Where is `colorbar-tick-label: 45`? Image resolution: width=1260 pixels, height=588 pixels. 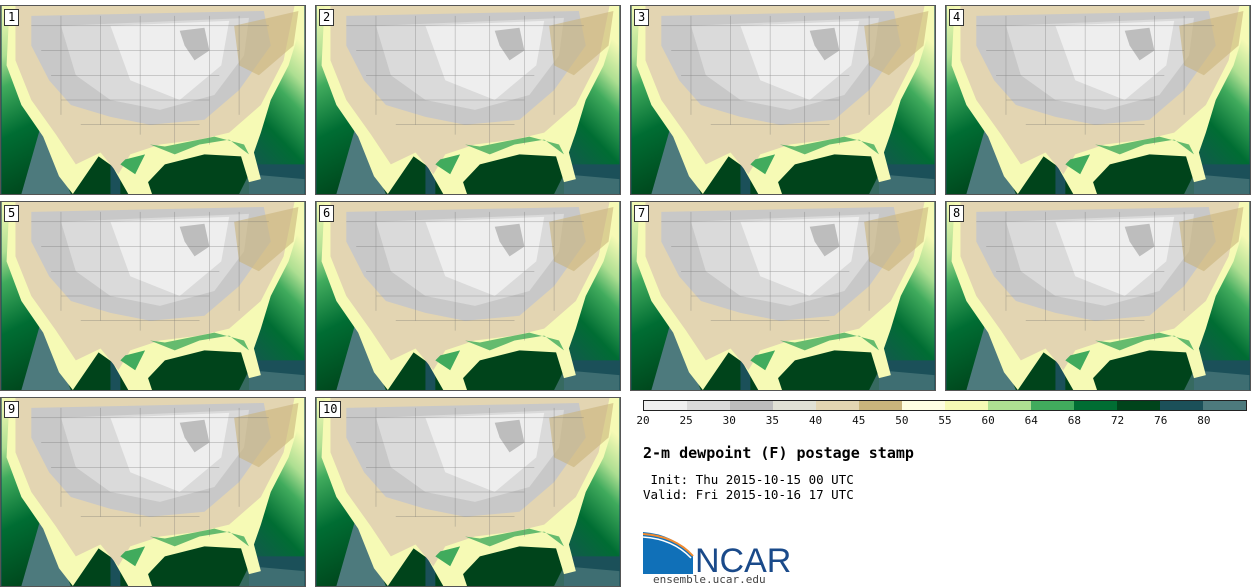
colorbar-tick-label: 45 is located at coordinates (859, 420).